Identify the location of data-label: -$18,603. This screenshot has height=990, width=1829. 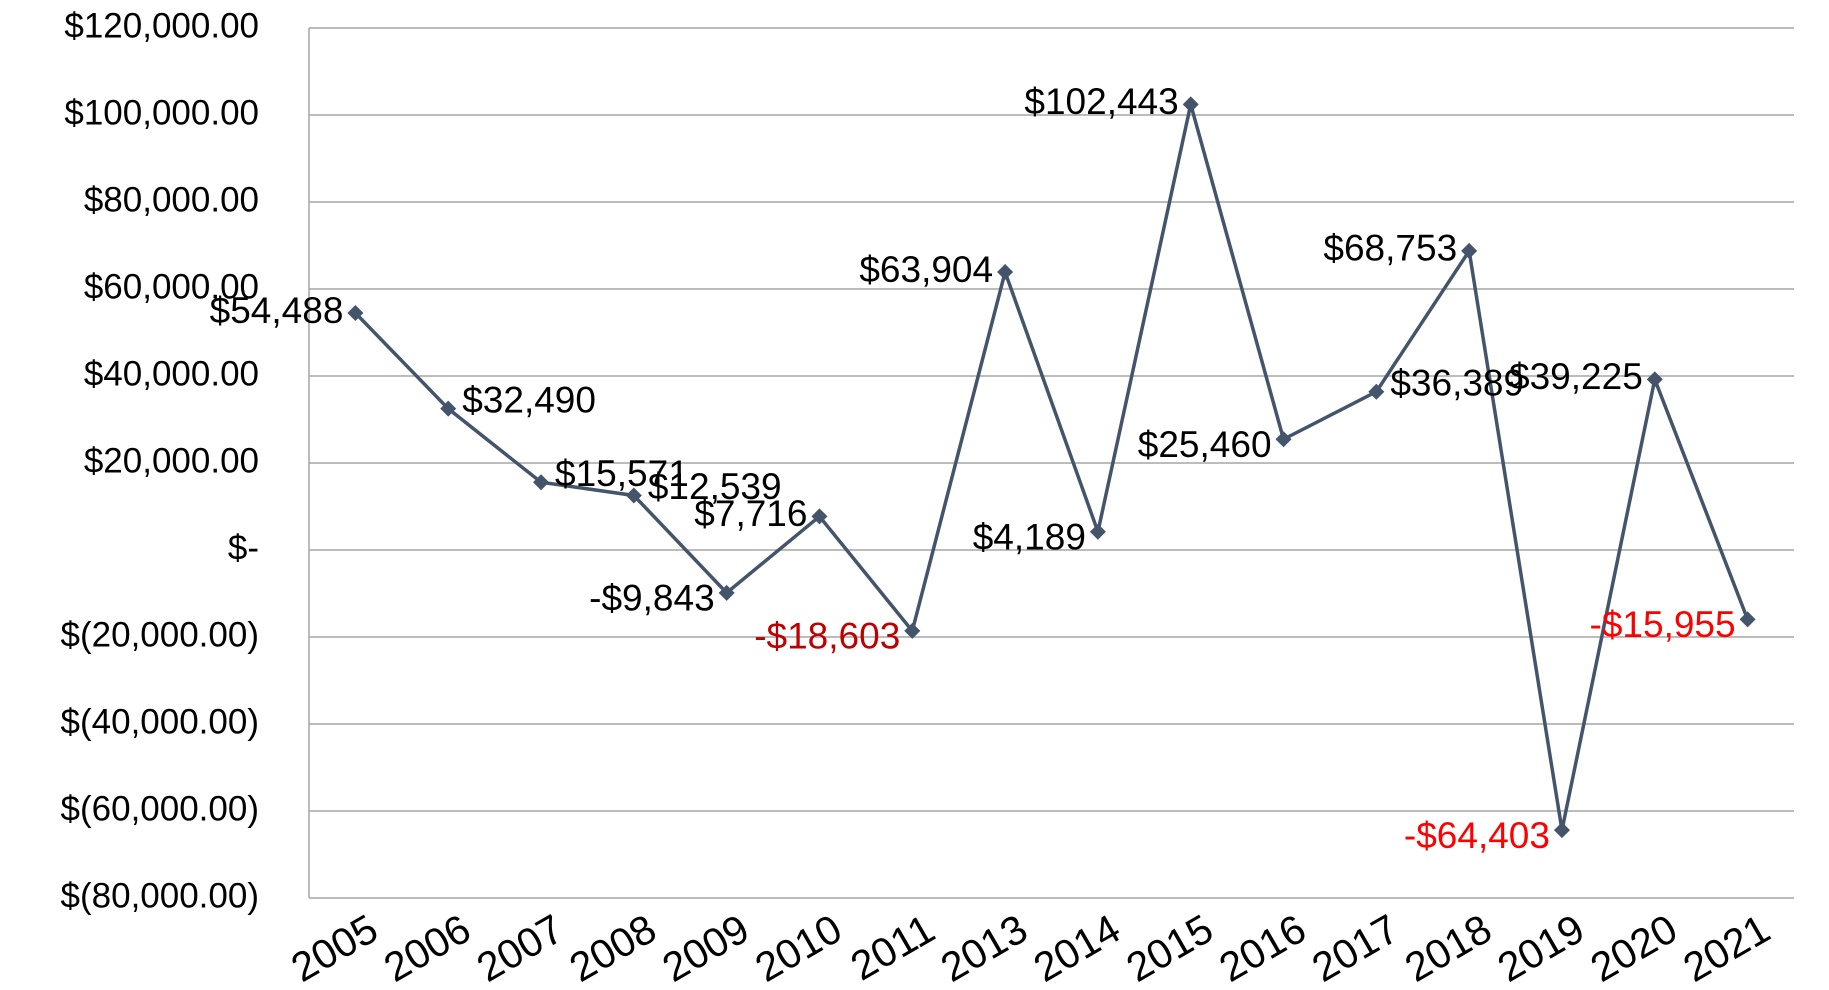
(827, 636).